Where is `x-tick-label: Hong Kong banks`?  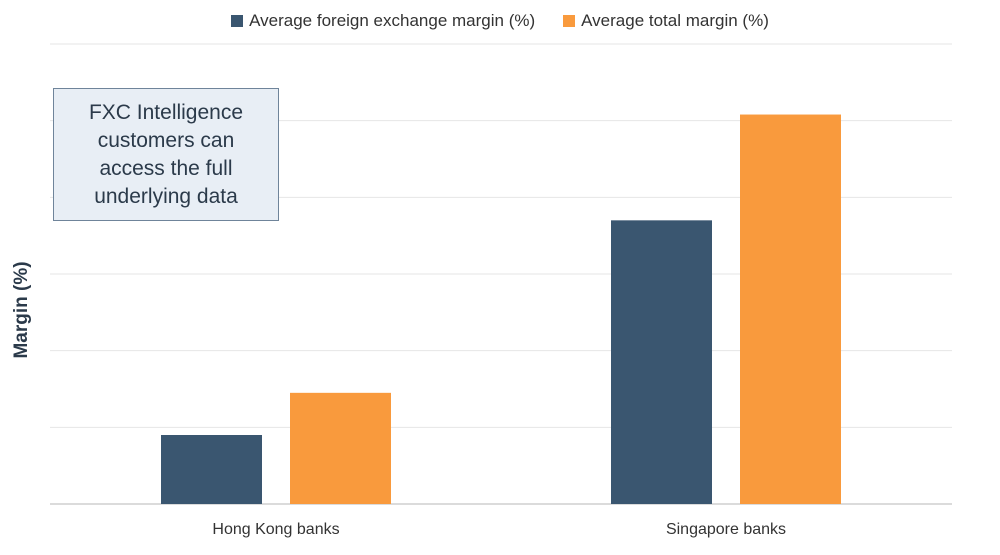
x-tick-label: Hong Kong banks is located at coordinates (275, 529).